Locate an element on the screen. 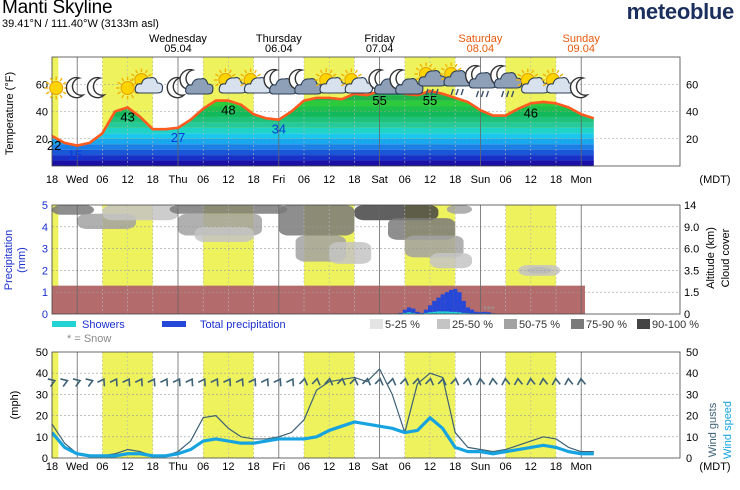  weather-icon-sun-rain is located at coordinates (430, 79).